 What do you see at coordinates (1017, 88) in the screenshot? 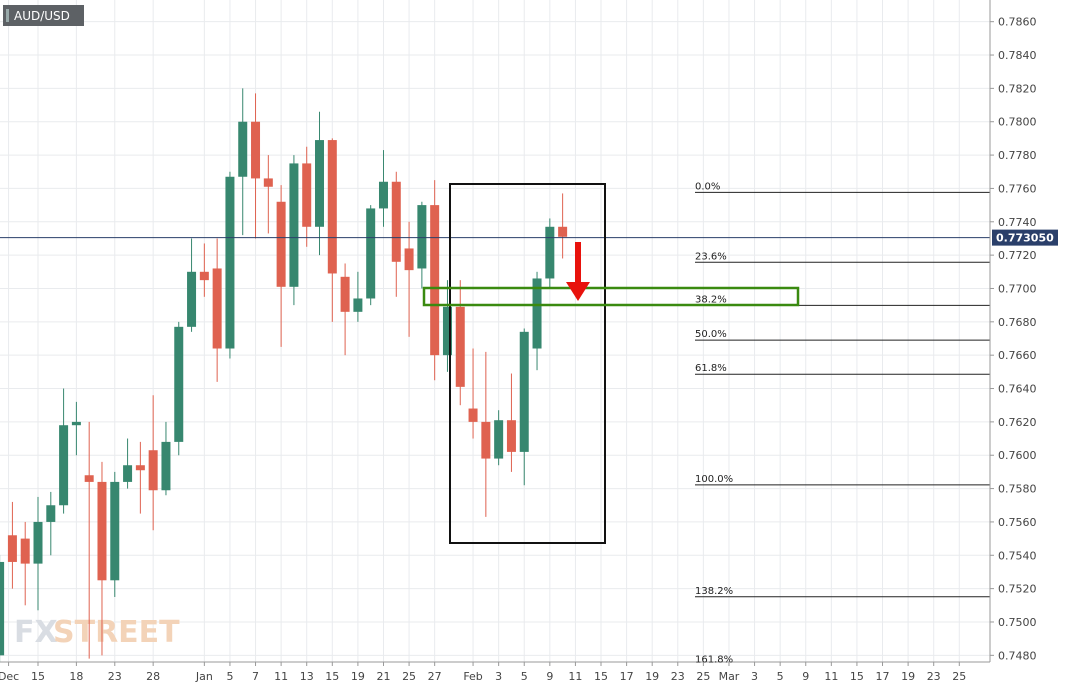
I see `y-tick-label: 0.7820` at bounding box center [1017, 88].